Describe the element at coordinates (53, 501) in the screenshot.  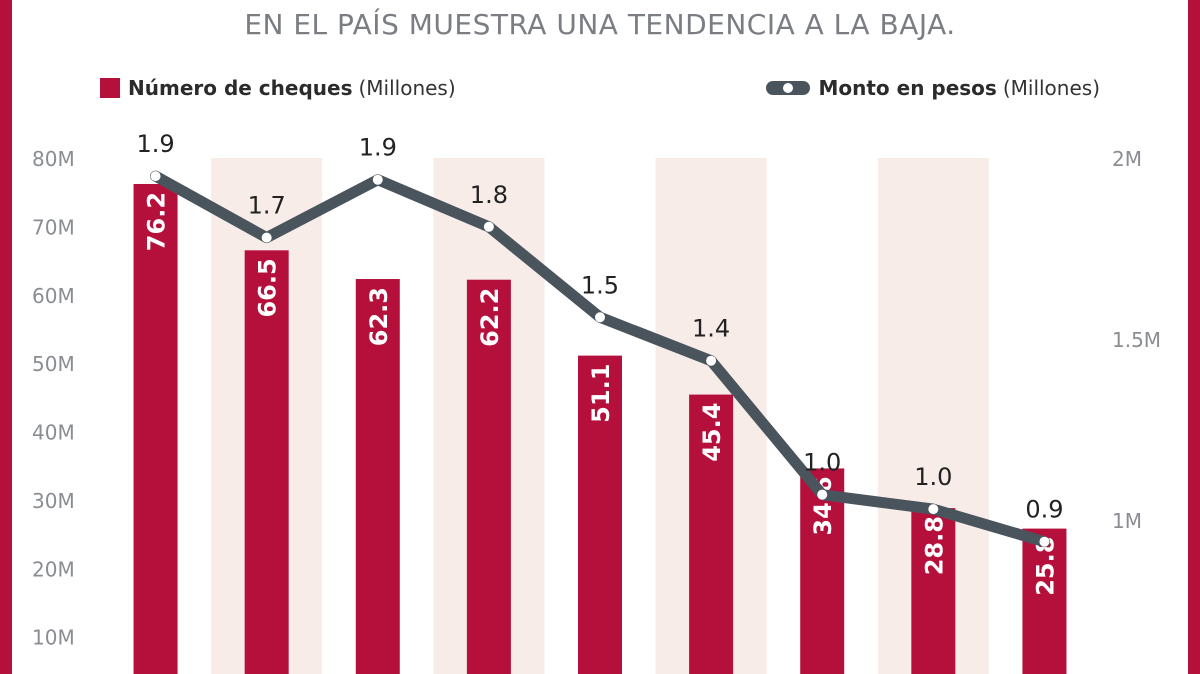
I see `y-left-tick-30: 30M` at that location.